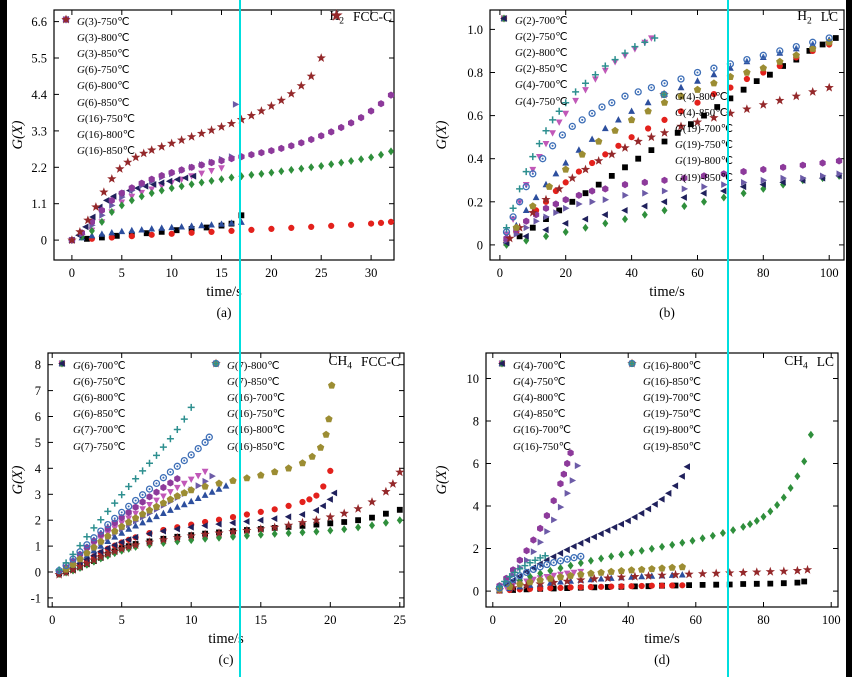 The width and height of the screenshot is (852, 677). Describe the element at coordinates (134, 504) in the screenshot. I see `series-dots-G(16)-800℃` at that location.